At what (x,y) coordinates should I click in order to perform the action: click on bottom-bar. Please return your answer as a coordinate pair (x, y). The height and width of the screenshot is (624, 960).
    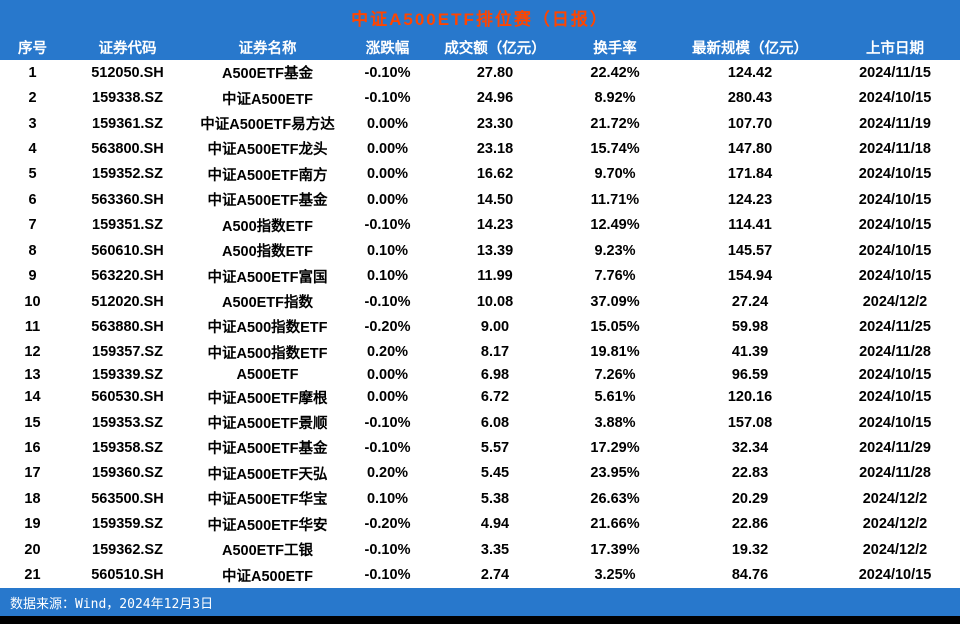
    Looking at the image, I should click on (480, 620).